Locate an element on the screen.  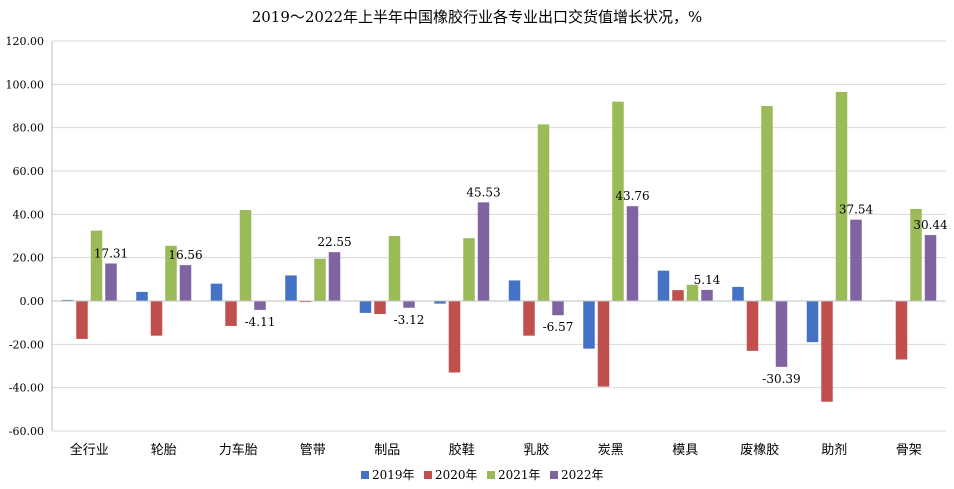
bar-2020年-全行业 is located at coordinates (82, 320).